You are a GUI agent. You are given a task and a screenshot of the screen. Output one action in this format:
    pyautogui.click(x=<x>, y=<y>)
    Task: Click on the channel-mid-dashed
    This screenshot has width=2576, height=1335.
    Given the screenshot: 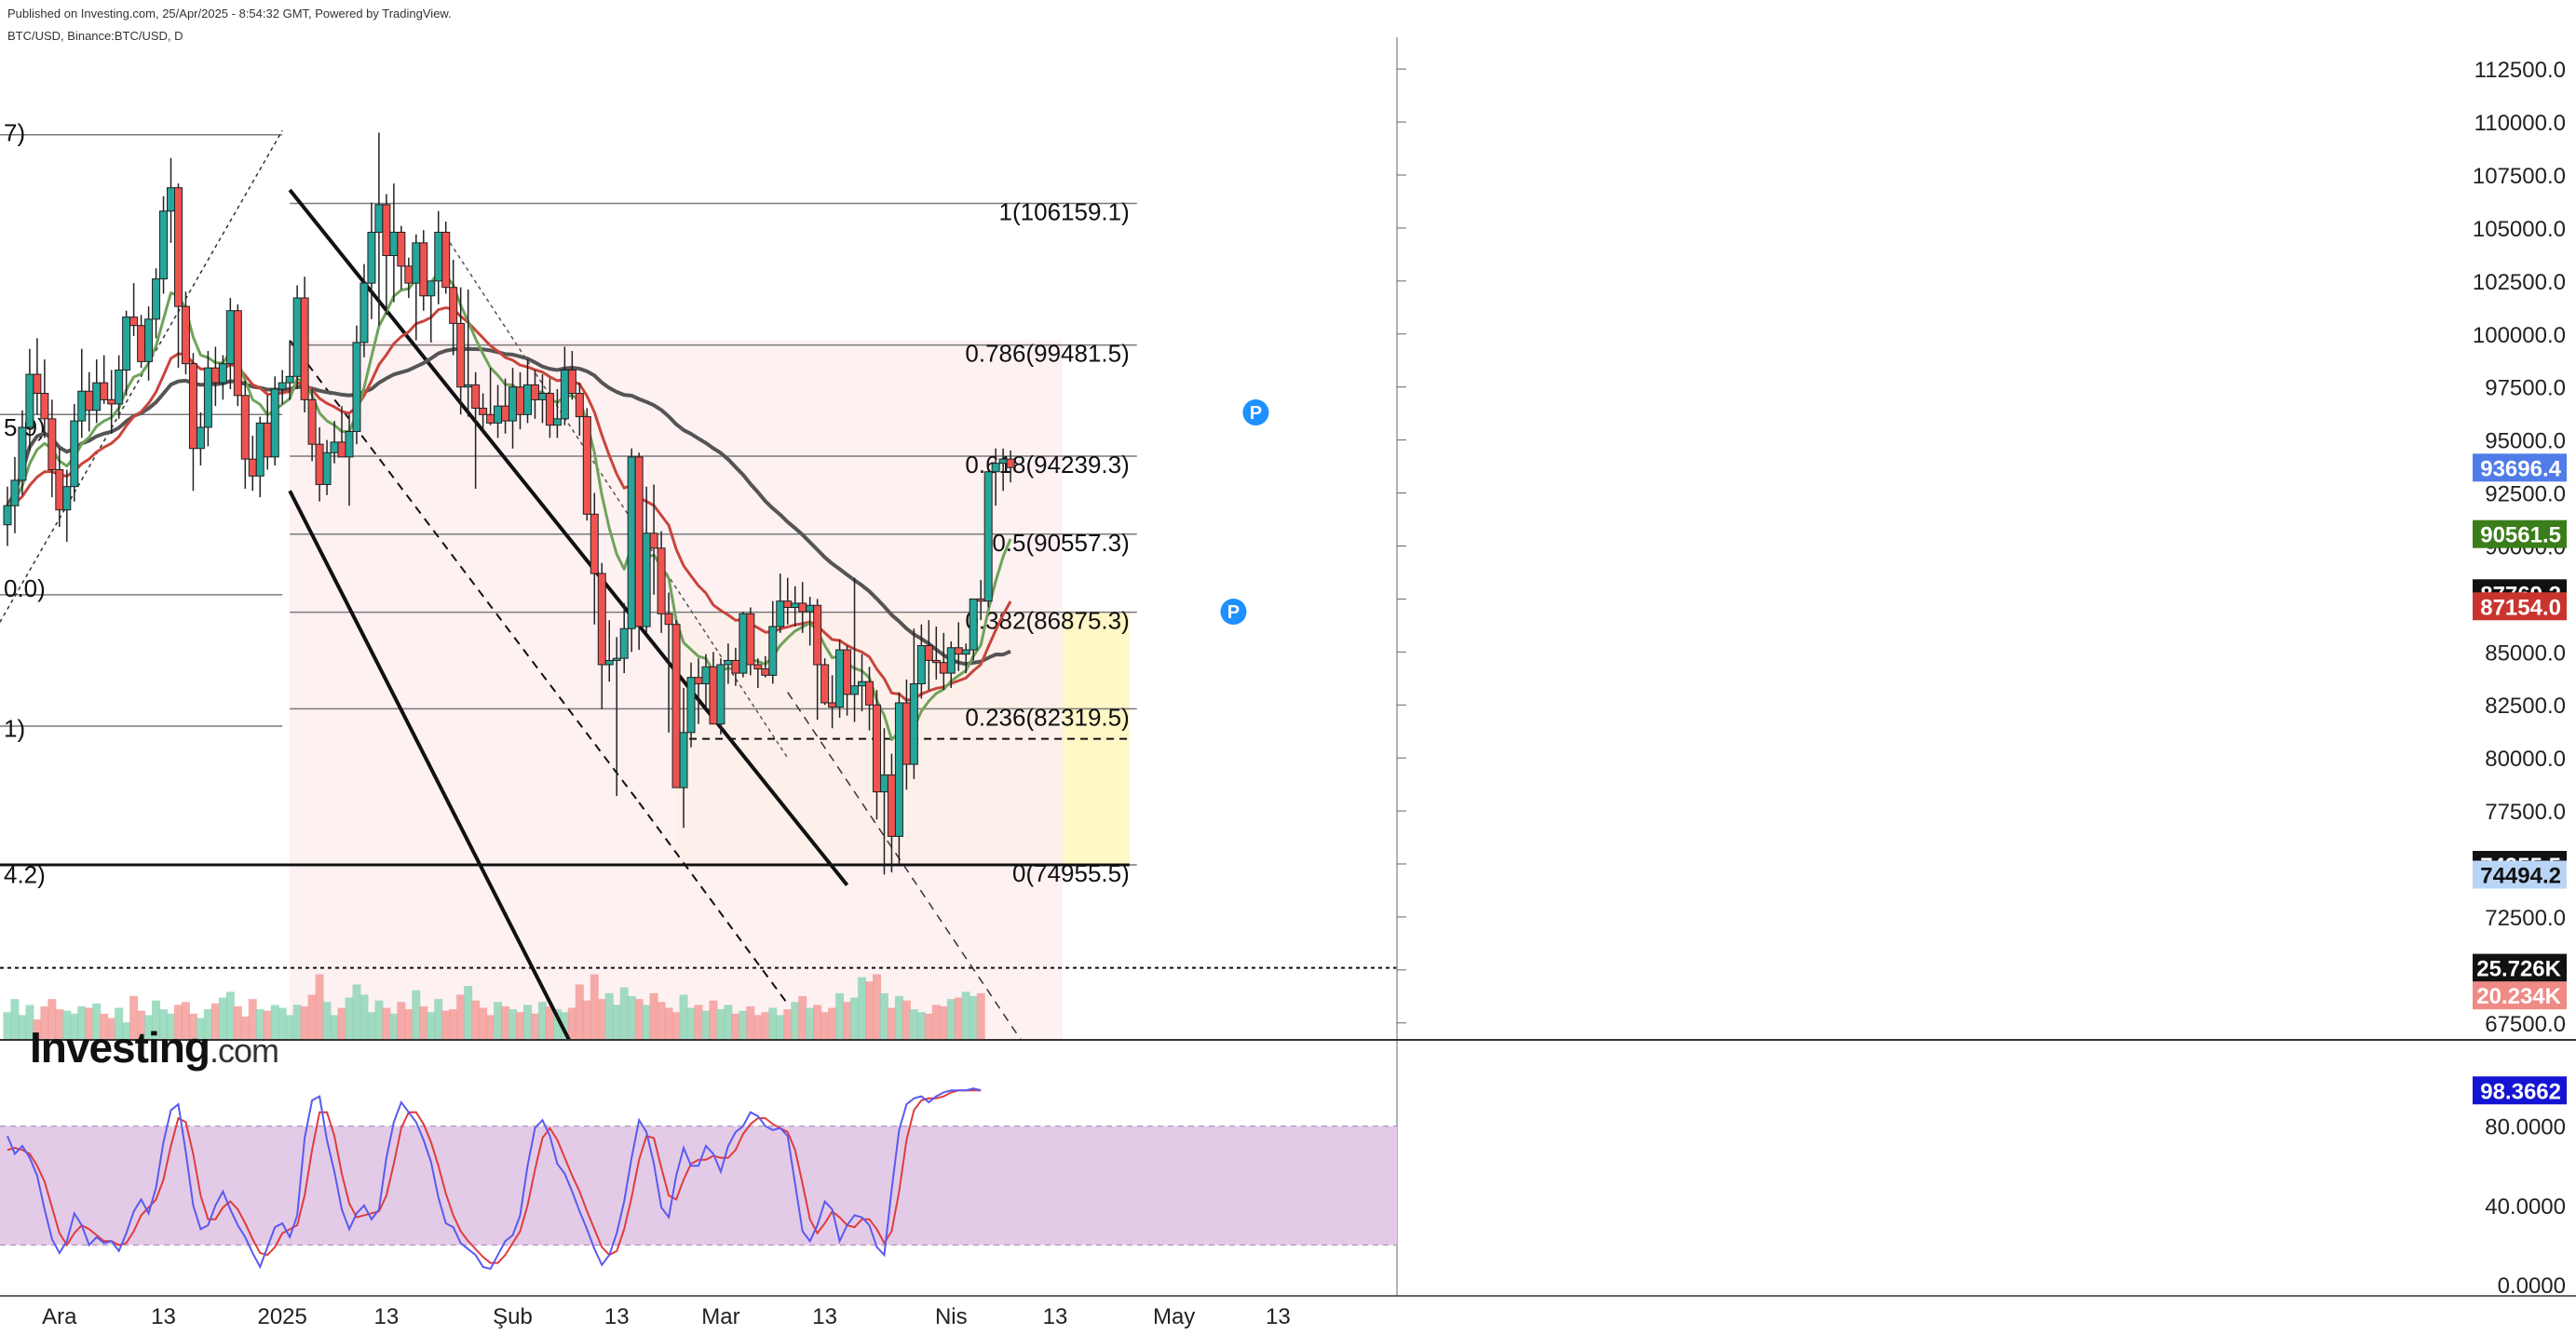 What is the action you would take?
    pyautogui.click(x=713, y=903)
    